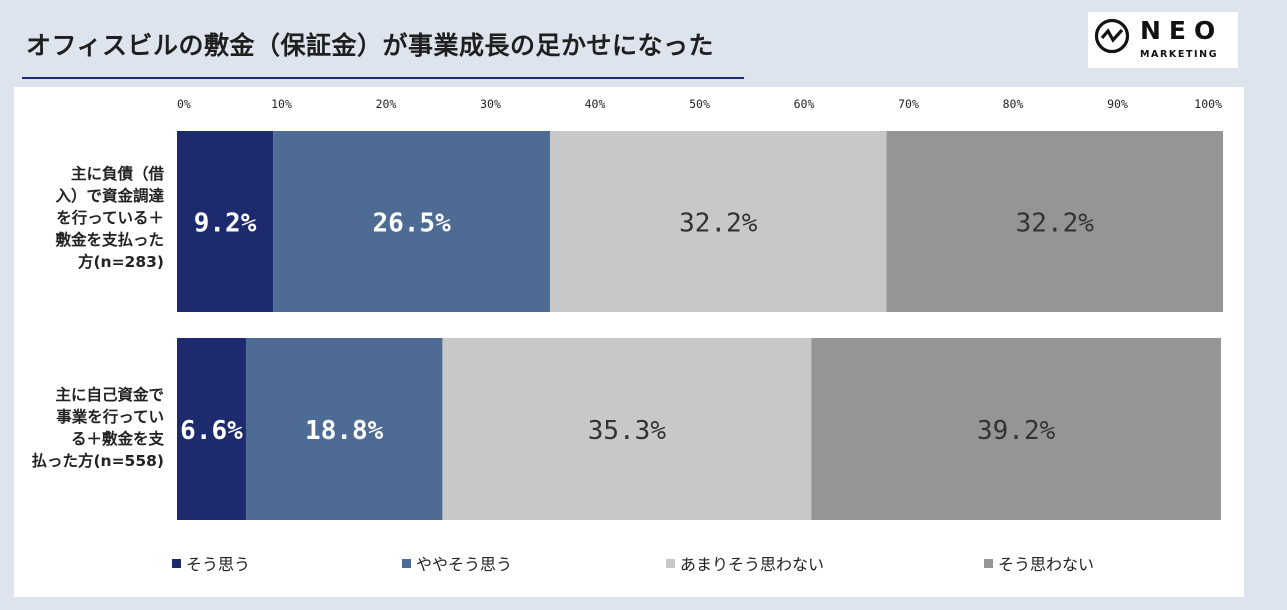 This screenshot has width=1287, height=610. What do you see at coordinates (1208, 104) in the screenshot?
I see `x-tick-label: 100%` at bounding box center [1208, 104].